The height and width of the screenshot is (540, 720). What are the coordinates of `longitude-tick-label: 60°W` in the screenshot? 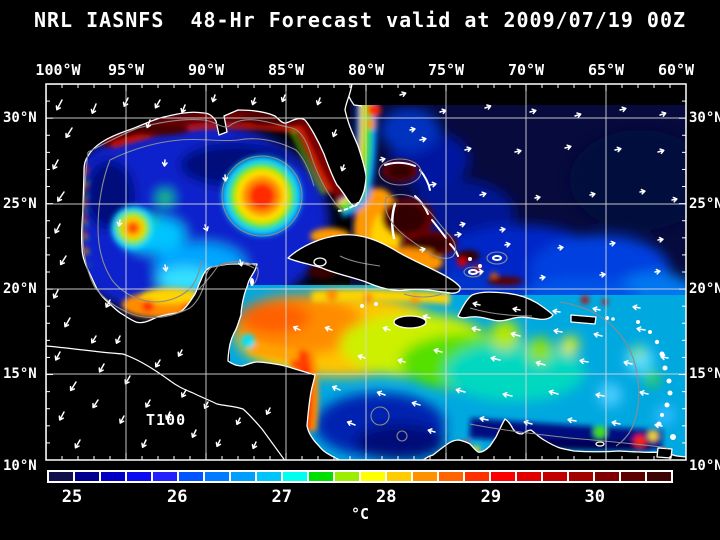 It's located at (676, 70).